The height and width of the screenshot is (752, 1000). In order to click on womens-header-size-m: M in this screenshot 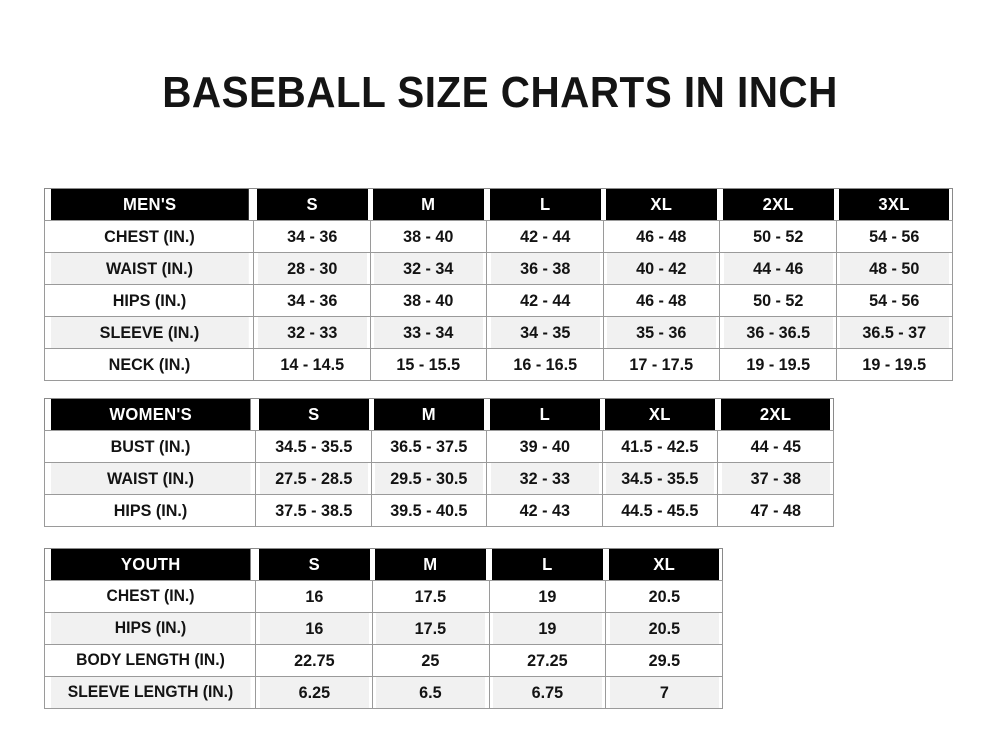, I will do `click(428, 414)`.